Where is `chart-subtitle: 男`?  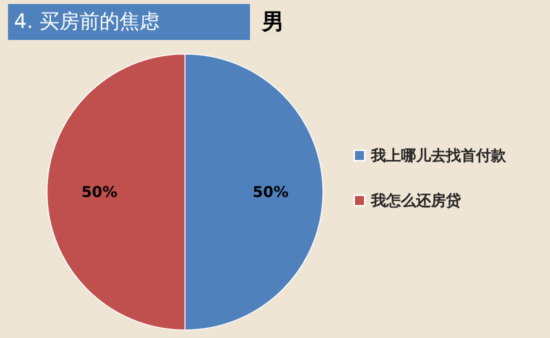
chart-subtitle: 男 is located at coordinates (272, 22).